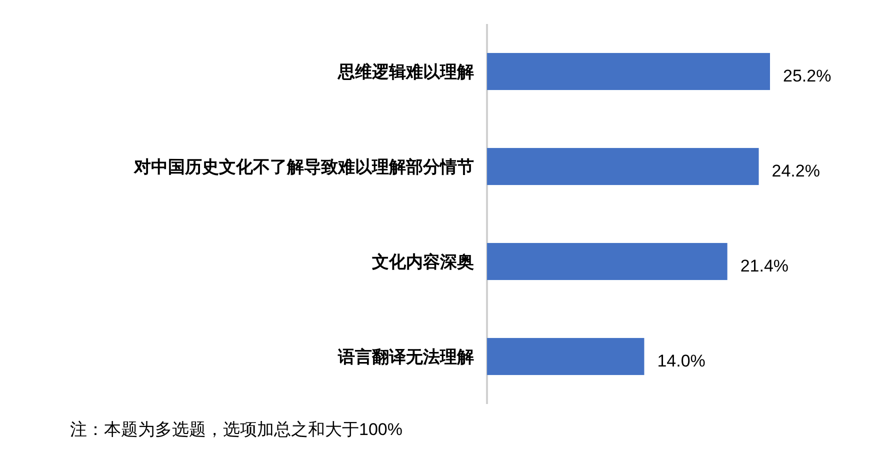 This screenshot has width=874, height=453. What do you see at coordinates (764, 266) in the screenshot?
I see `data-label: 21.4%` at bounding box center [764, 266].